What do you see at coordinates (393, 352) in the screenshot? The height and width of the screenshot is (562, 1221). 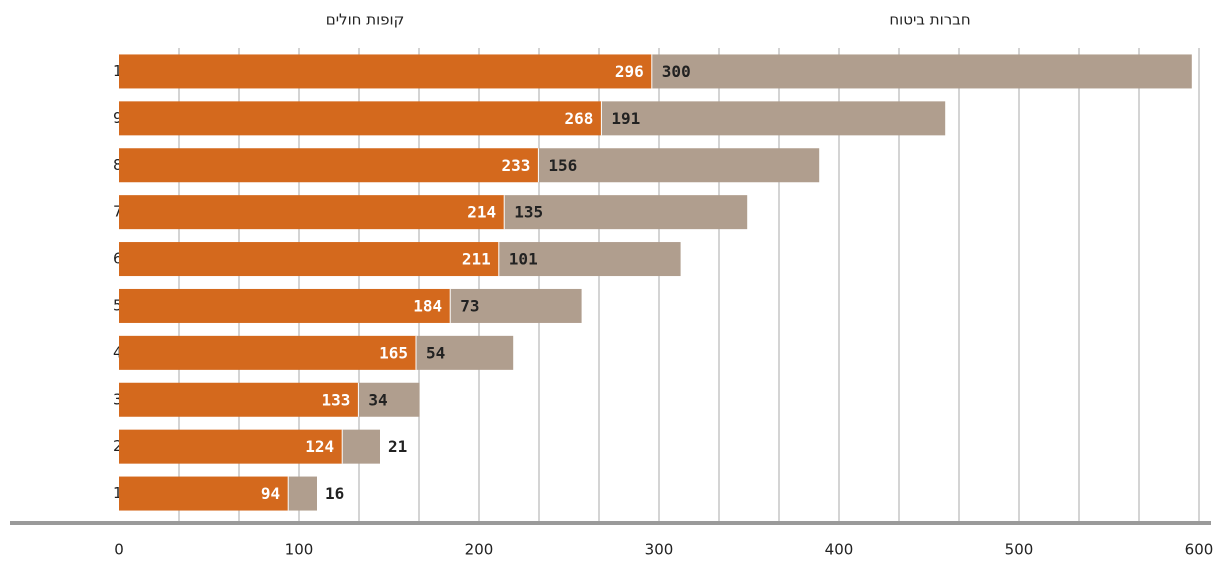 I see `value-label: 165` at bounding box center [393, 352].